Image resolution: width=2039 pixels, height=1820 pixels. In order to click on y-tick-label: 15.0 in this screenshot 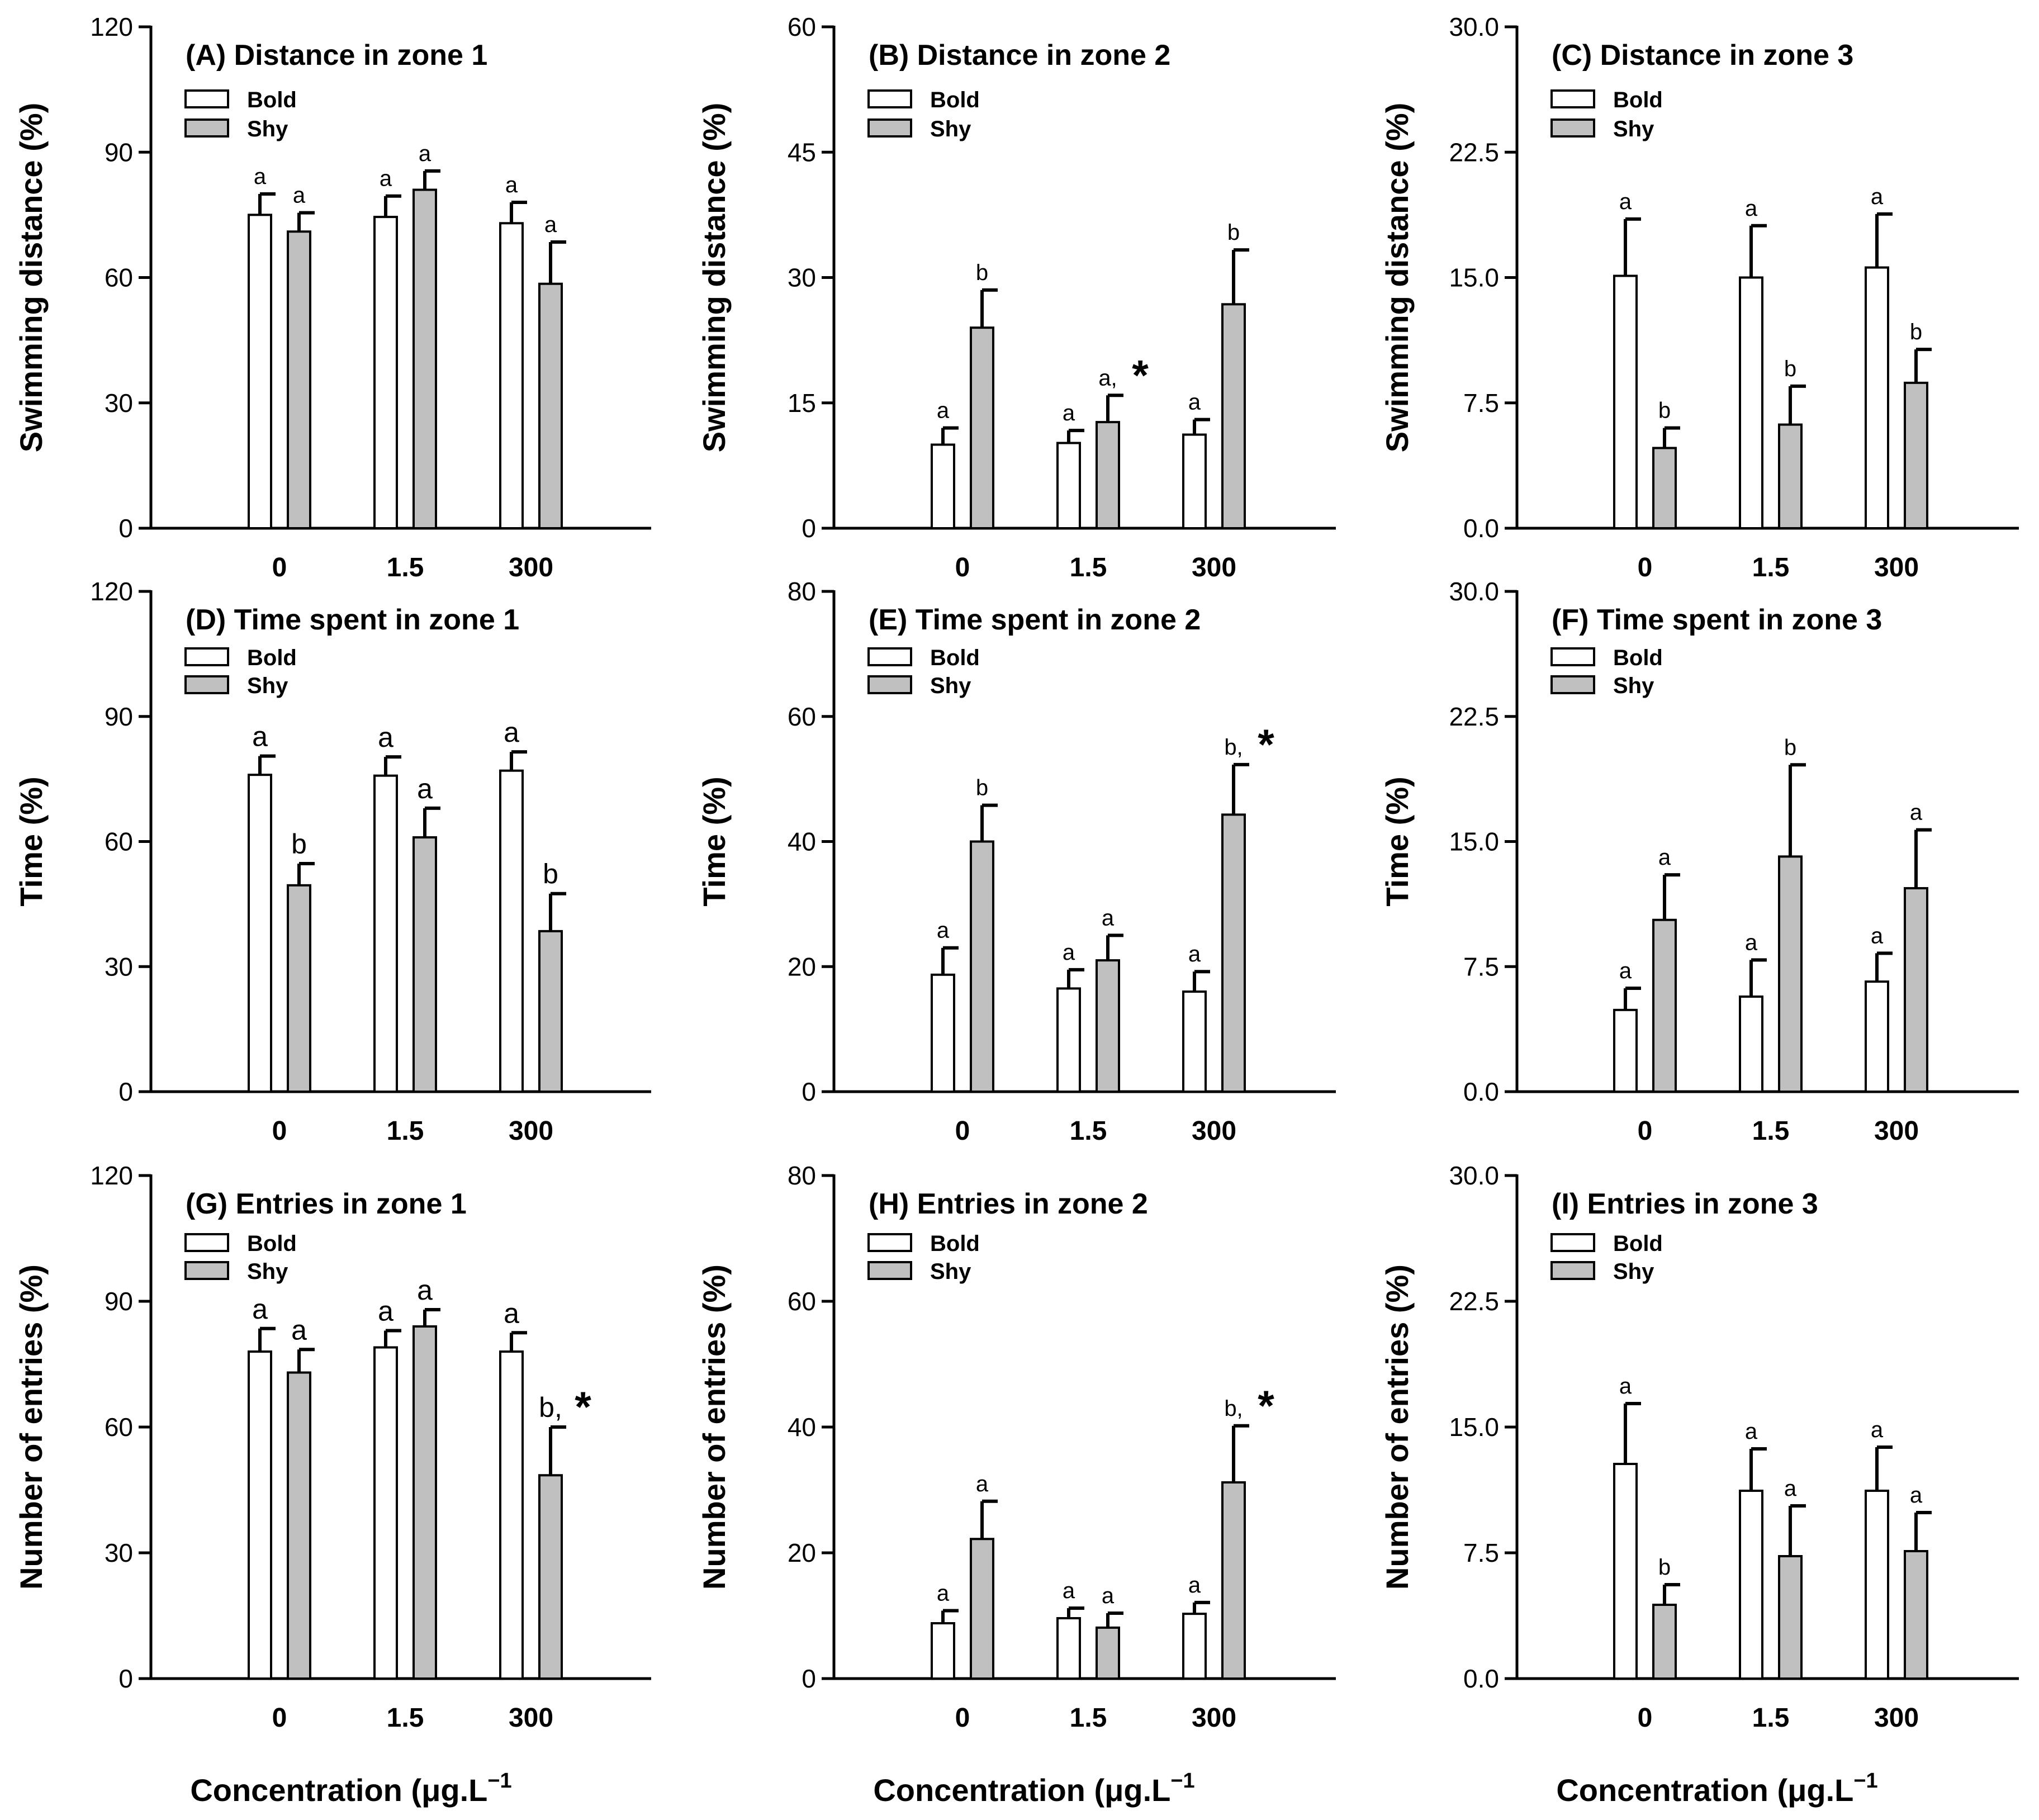, I will do `click(1474, 1427)`.